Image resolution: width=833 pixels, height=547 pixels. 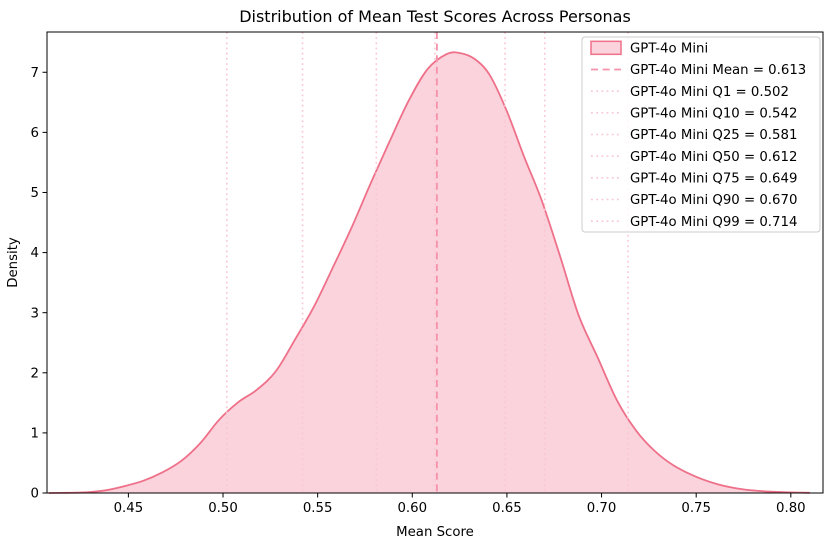 I want to click on legend-swatch-kde, so click(x=606, y=48).